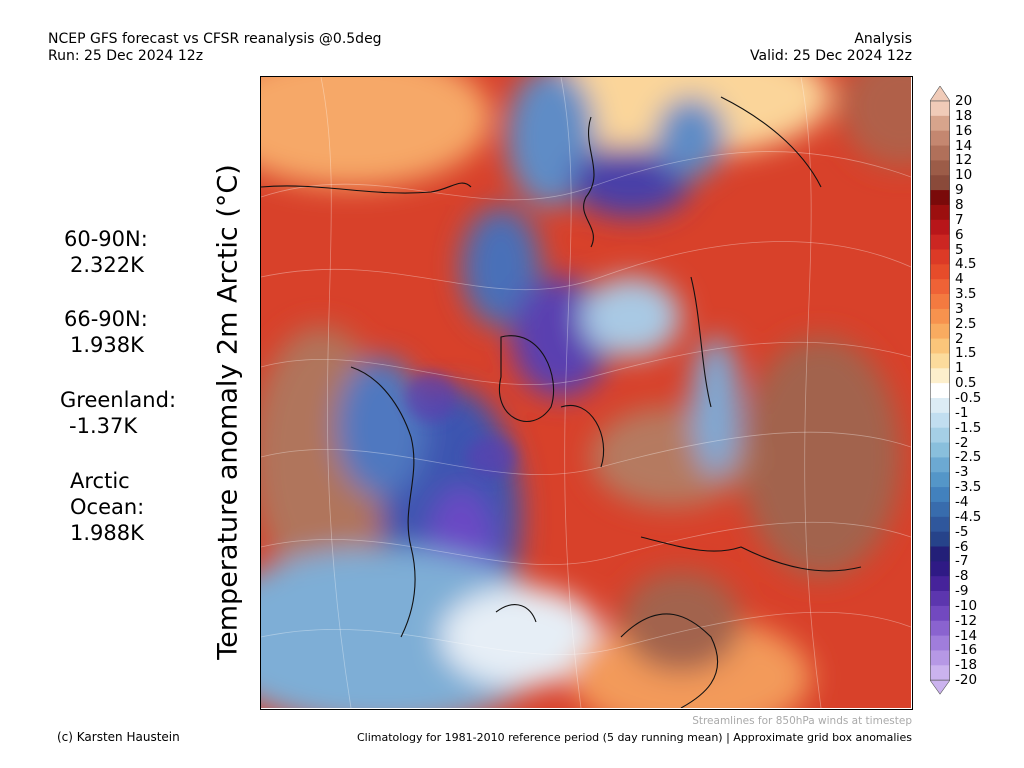 This screenshot has width=1024, height=768. Describe the element at coordinates (940, 687) in the screenshot. I see `colorbar-cap-bottom` at that location.